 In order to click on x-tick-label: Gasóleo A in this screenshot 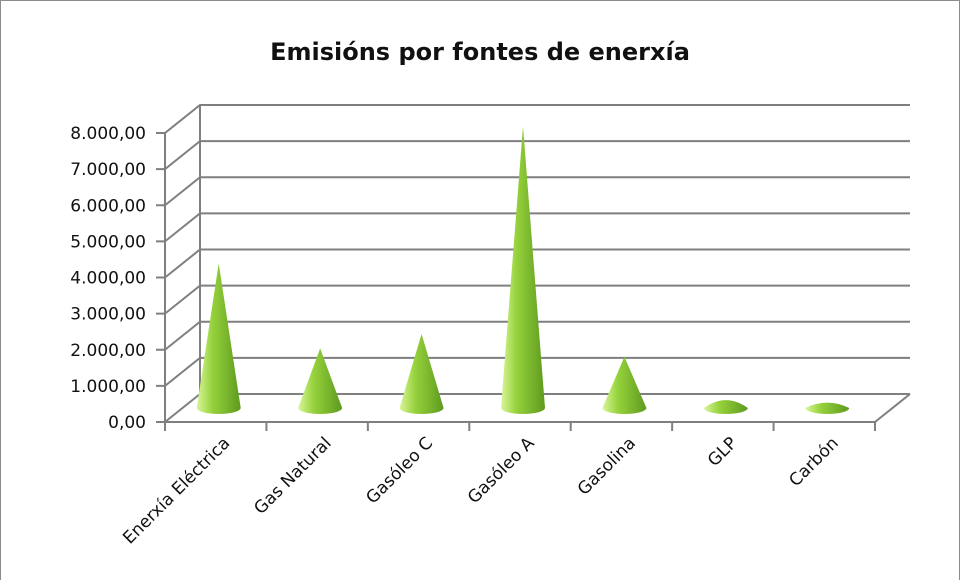, I will do `click(501, 470)`.